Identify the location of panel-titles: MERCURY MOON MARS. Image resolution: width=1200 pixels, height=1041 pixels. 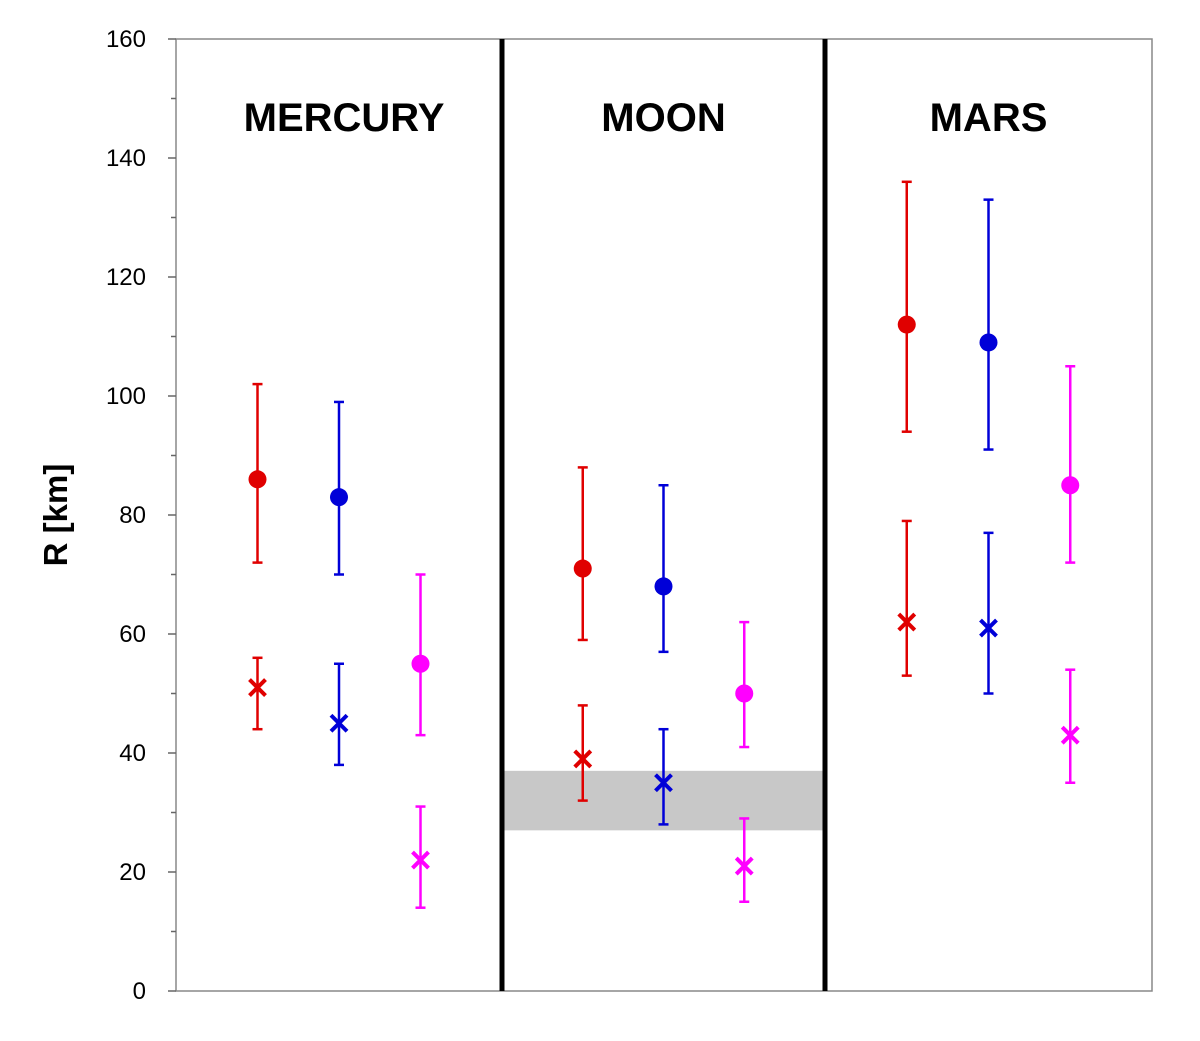
(646, 118).